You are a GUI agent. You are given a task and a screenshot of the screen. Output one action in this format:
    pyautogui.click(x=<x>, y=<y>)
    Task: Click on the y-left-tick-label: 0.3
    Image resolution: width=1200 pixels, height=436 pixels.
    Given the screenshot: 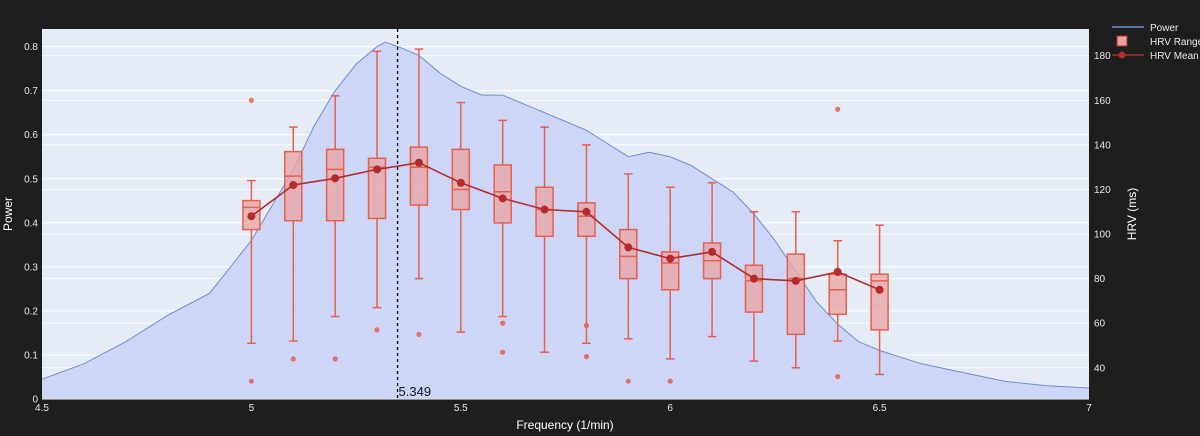 What is the action you would take?
    pyautogui.click(x=31, y=267)
    